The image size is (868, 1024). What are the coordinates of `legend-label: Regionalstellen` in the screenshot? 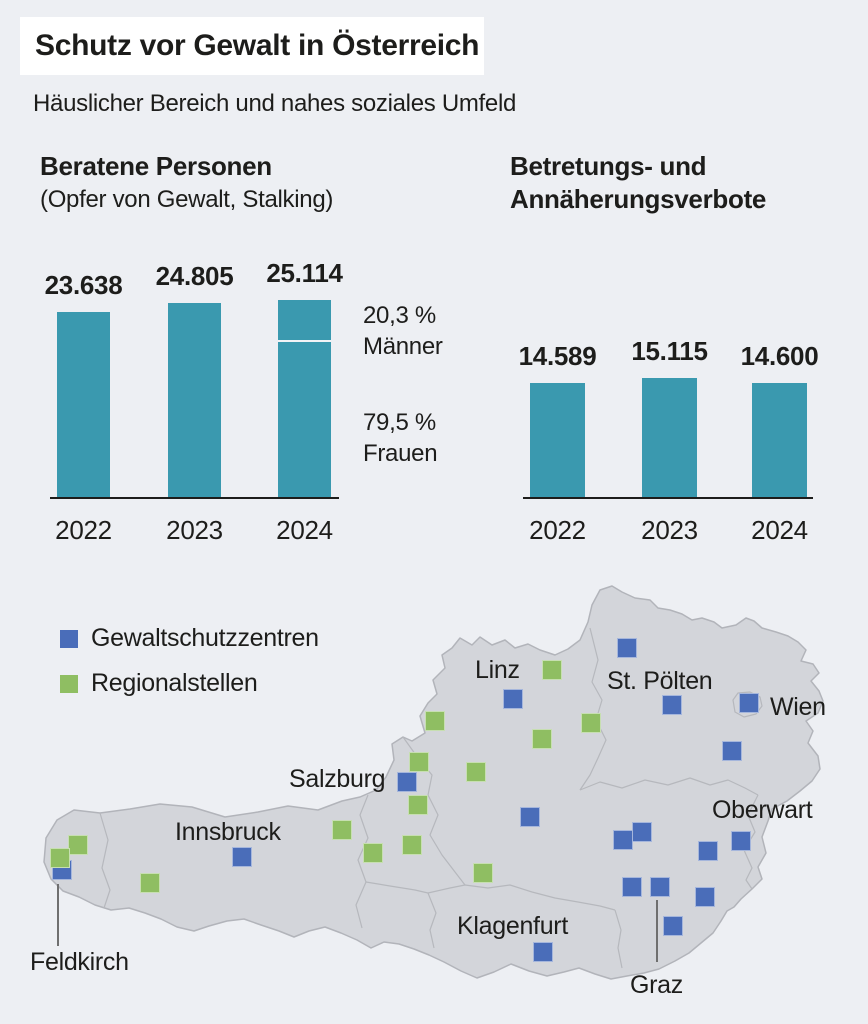 It's located at (174, 683).